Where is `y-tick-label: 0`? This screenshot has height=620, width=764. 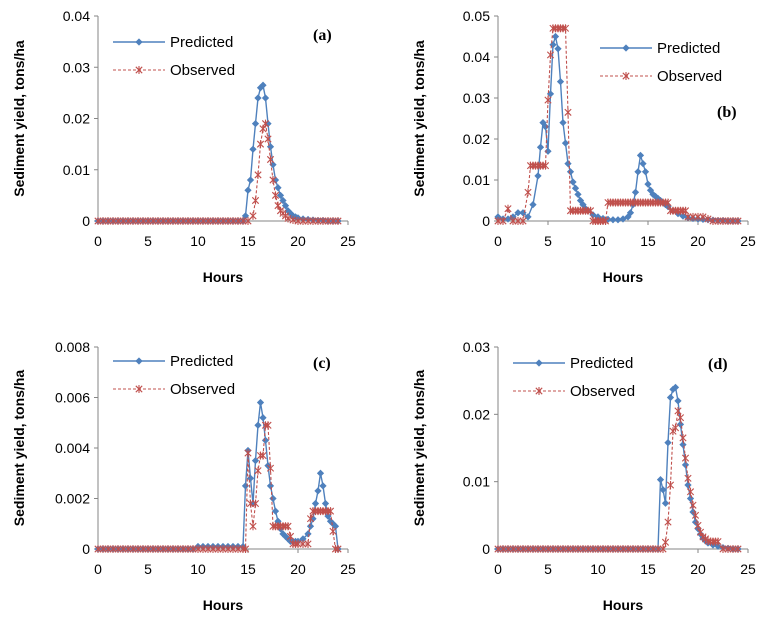
y-tick-label: 0 is located at coordinates (86, 221).